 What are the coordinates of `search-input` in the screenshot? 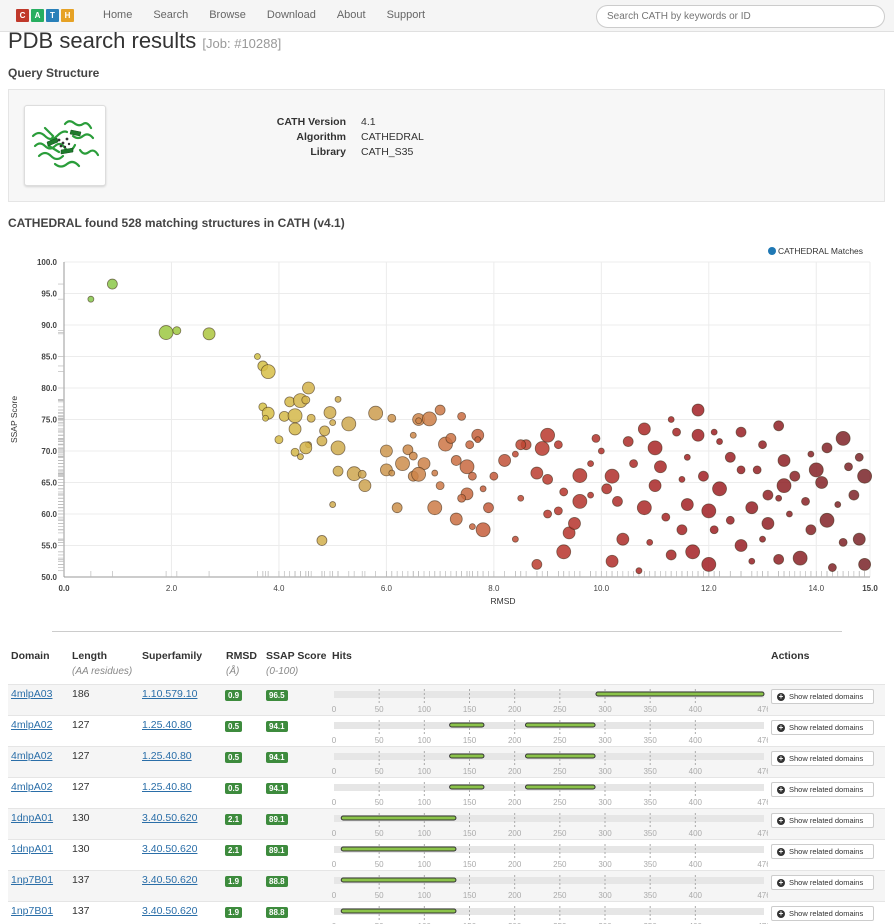 It's located at (740, 16).